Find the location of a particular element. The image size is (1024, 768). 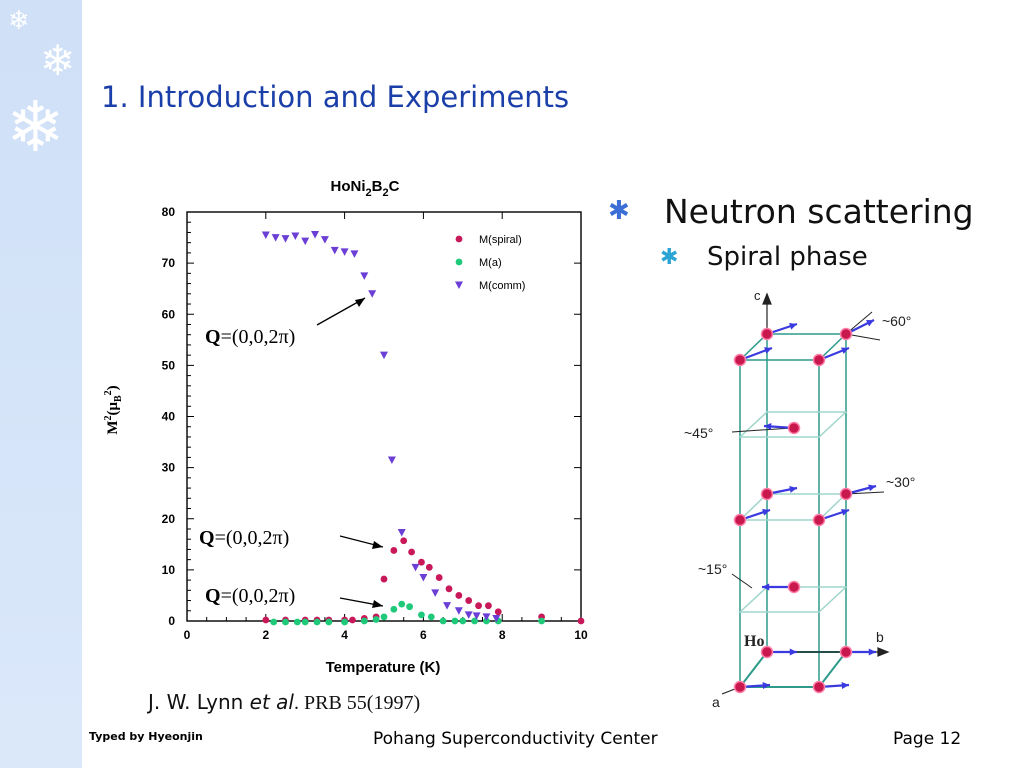

angle-label-45: ~45° is located at coordinates (698, 433).